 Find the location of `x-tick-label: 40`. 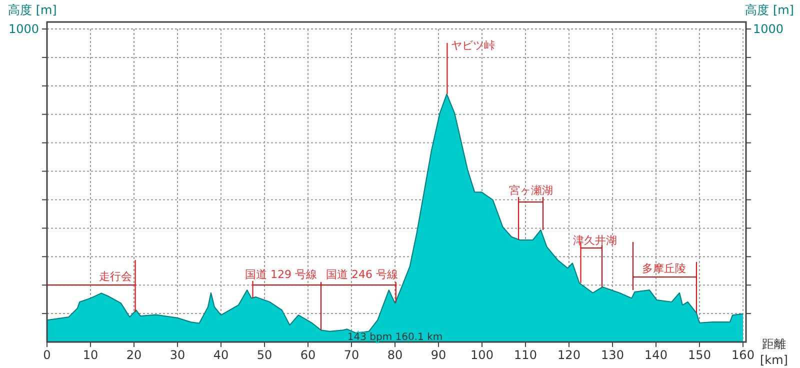

x-tick-label: 40 is located at coordinates (221, 355).